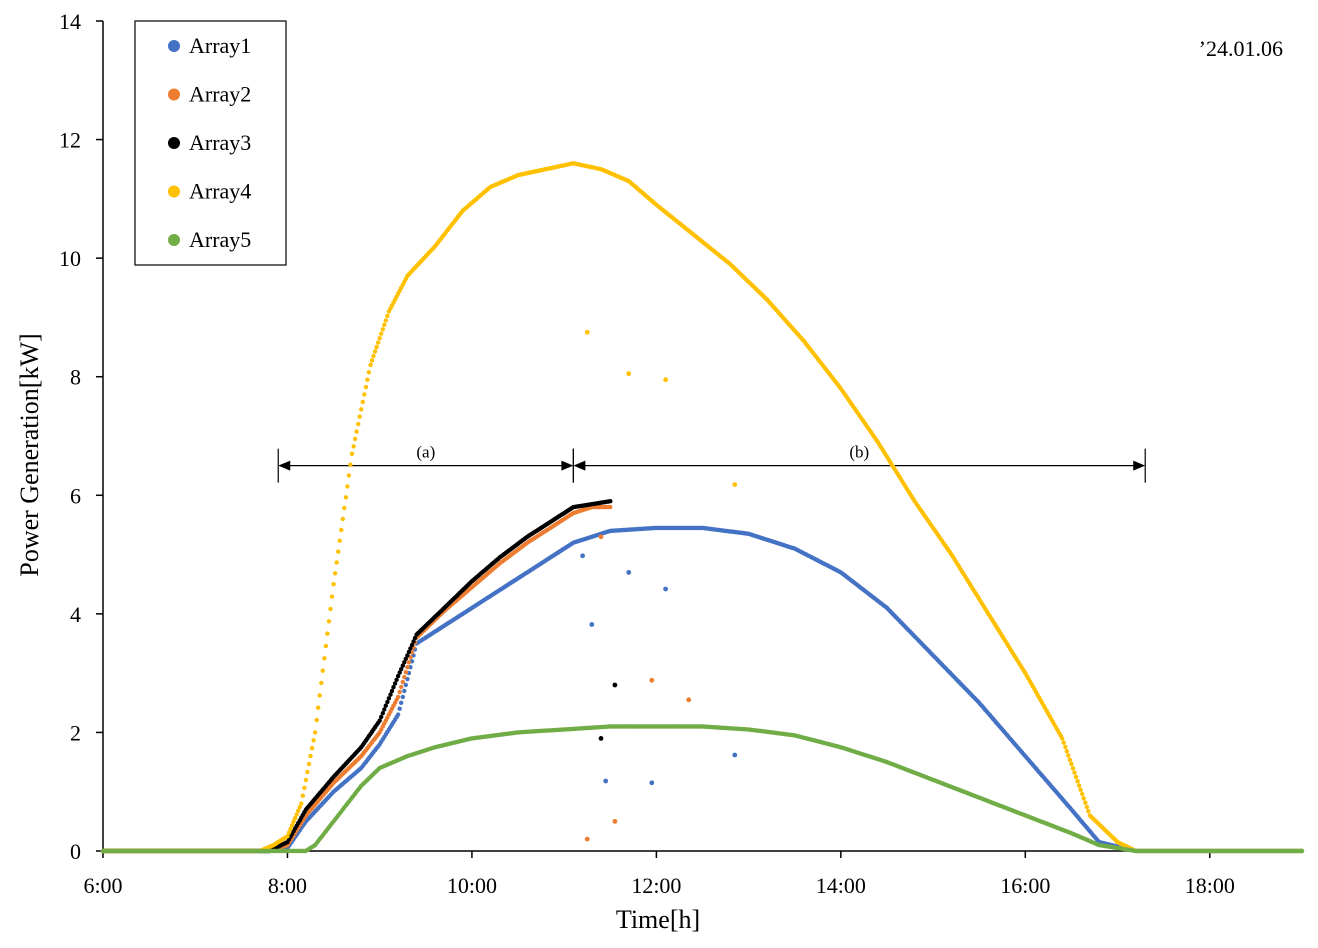  What do you see at coordinates (841, 885) in the screenshot?
I see `x-tick-label: 14:00` at bounding box center [841, 885].